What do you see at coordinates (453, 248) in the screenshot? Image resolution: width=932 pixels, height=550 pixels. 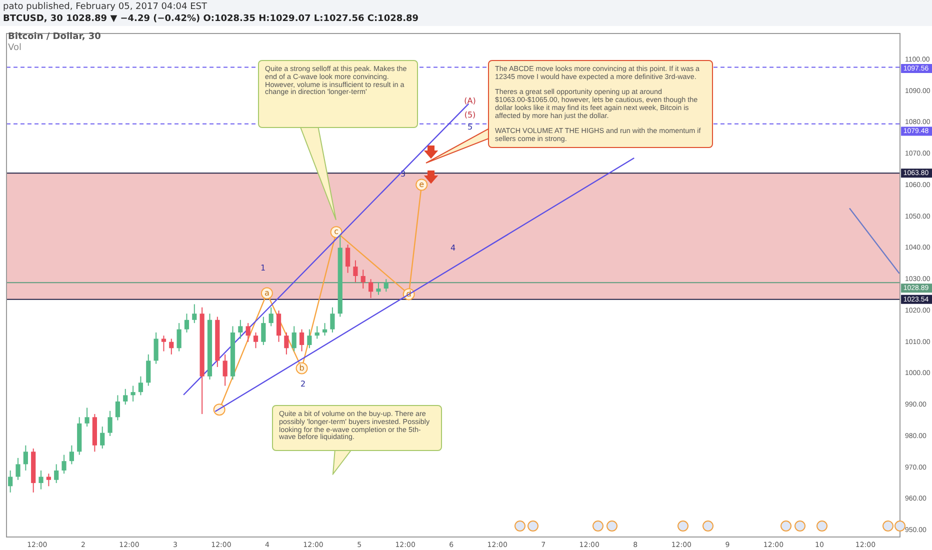 I see `annotation: 4` at bounding box center [453, 248].